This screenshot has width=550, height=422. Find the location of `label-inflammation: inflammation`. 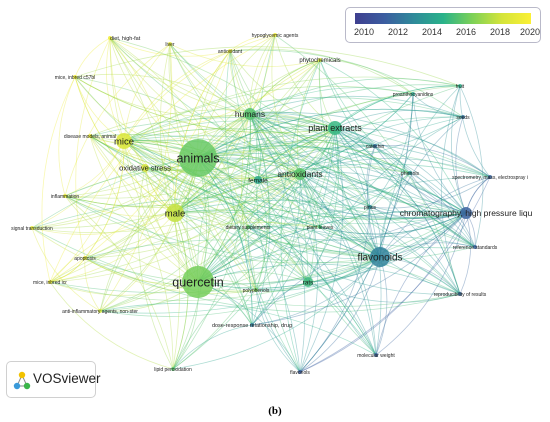

label-inflammation: inflammation is located at coordinates (65, 197).